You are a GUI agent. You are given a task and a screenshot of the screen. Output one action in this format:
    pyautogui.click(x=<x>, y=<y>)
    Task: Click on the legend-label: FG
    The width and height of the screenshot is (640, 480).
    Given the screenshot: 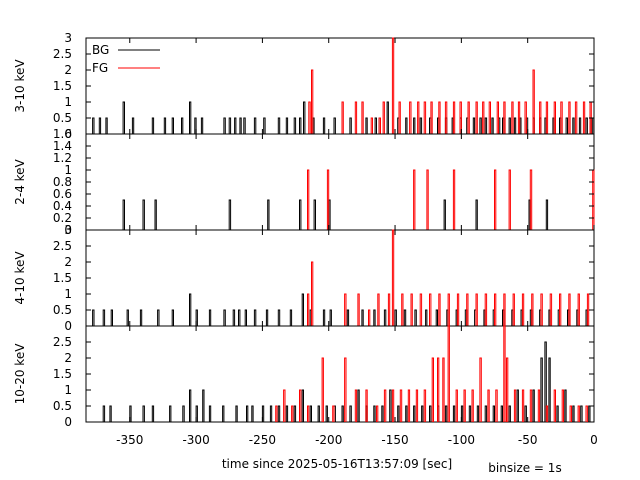 What is the action you would take?
    pyautogui.click(x=100, y=68)
    